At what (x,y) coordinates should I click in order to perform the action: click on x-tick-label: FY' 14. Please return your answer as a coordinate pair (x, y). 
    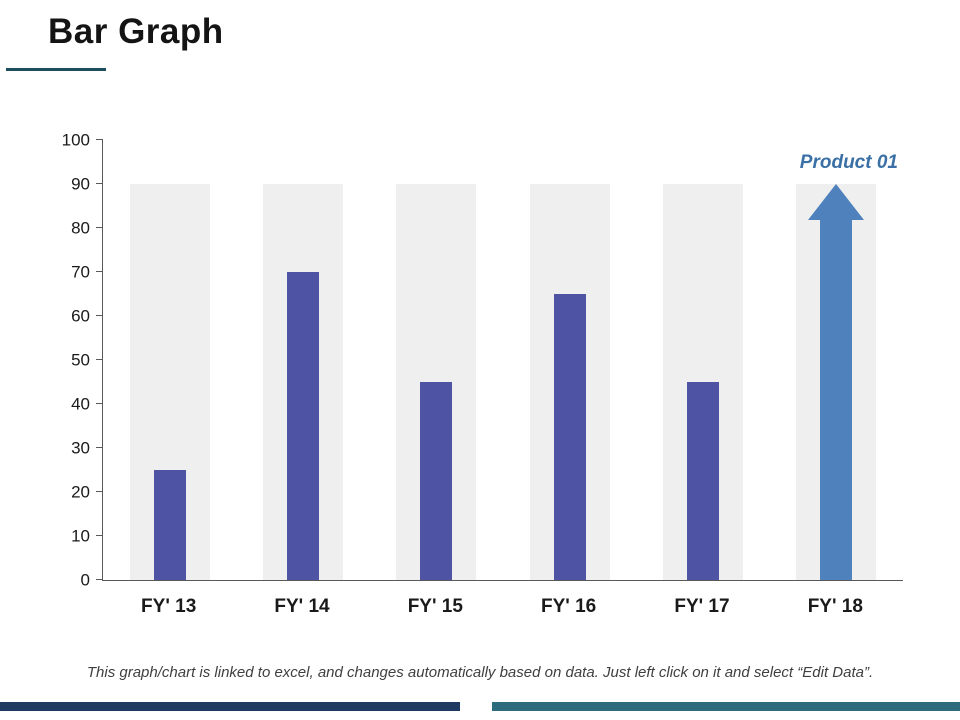
    Looking at the image, I should click on (302, 606).